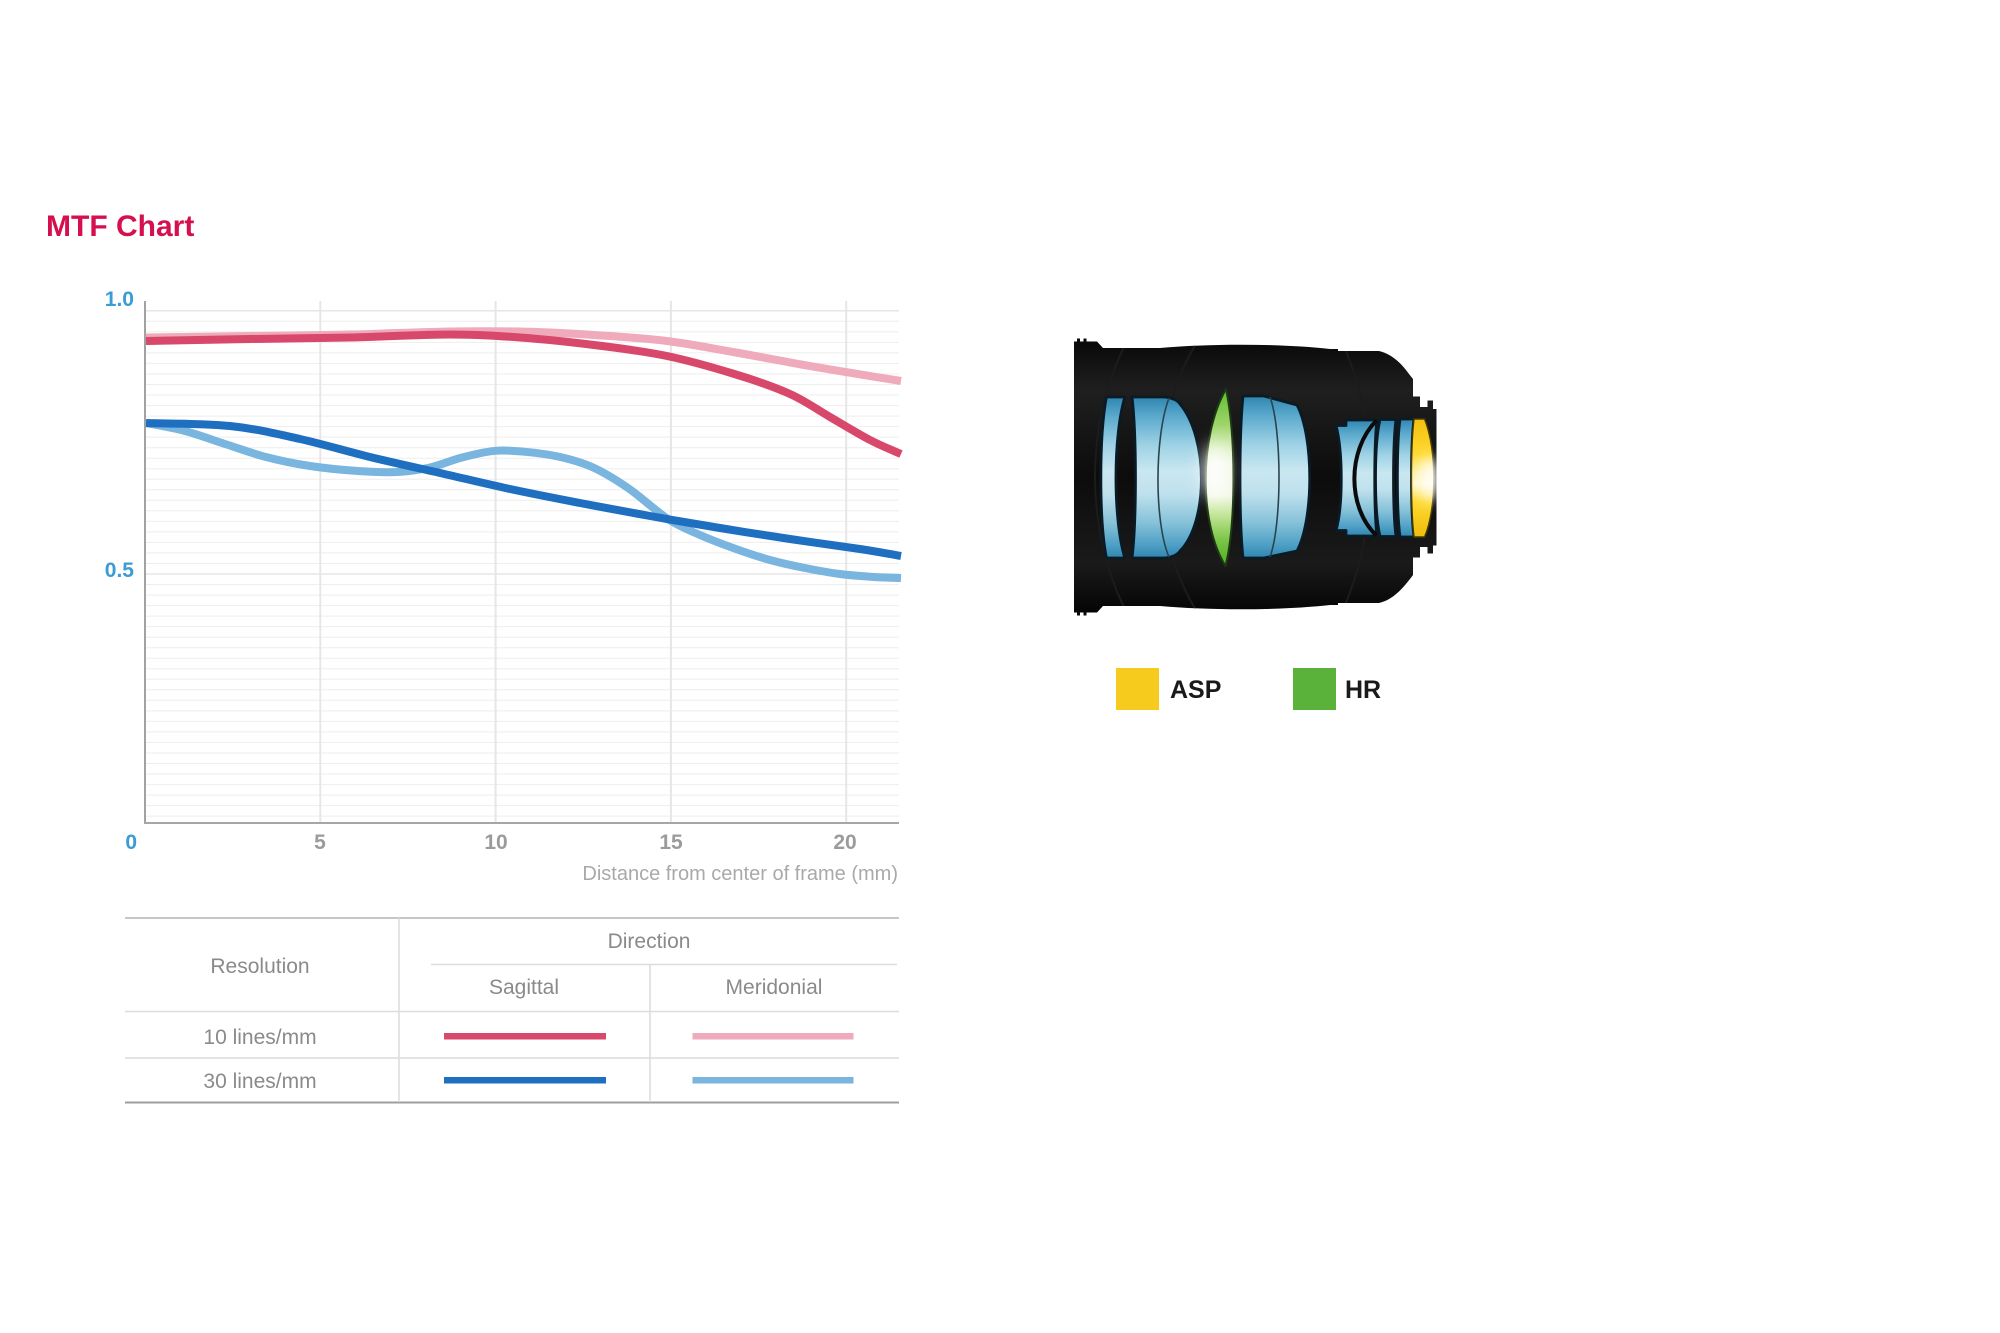 This screenshot has width=2000, height=1333. Describe the element at coordinates (259, 1081) in the screenshot. I see `svg-text: 30 lines/mm` at that location.